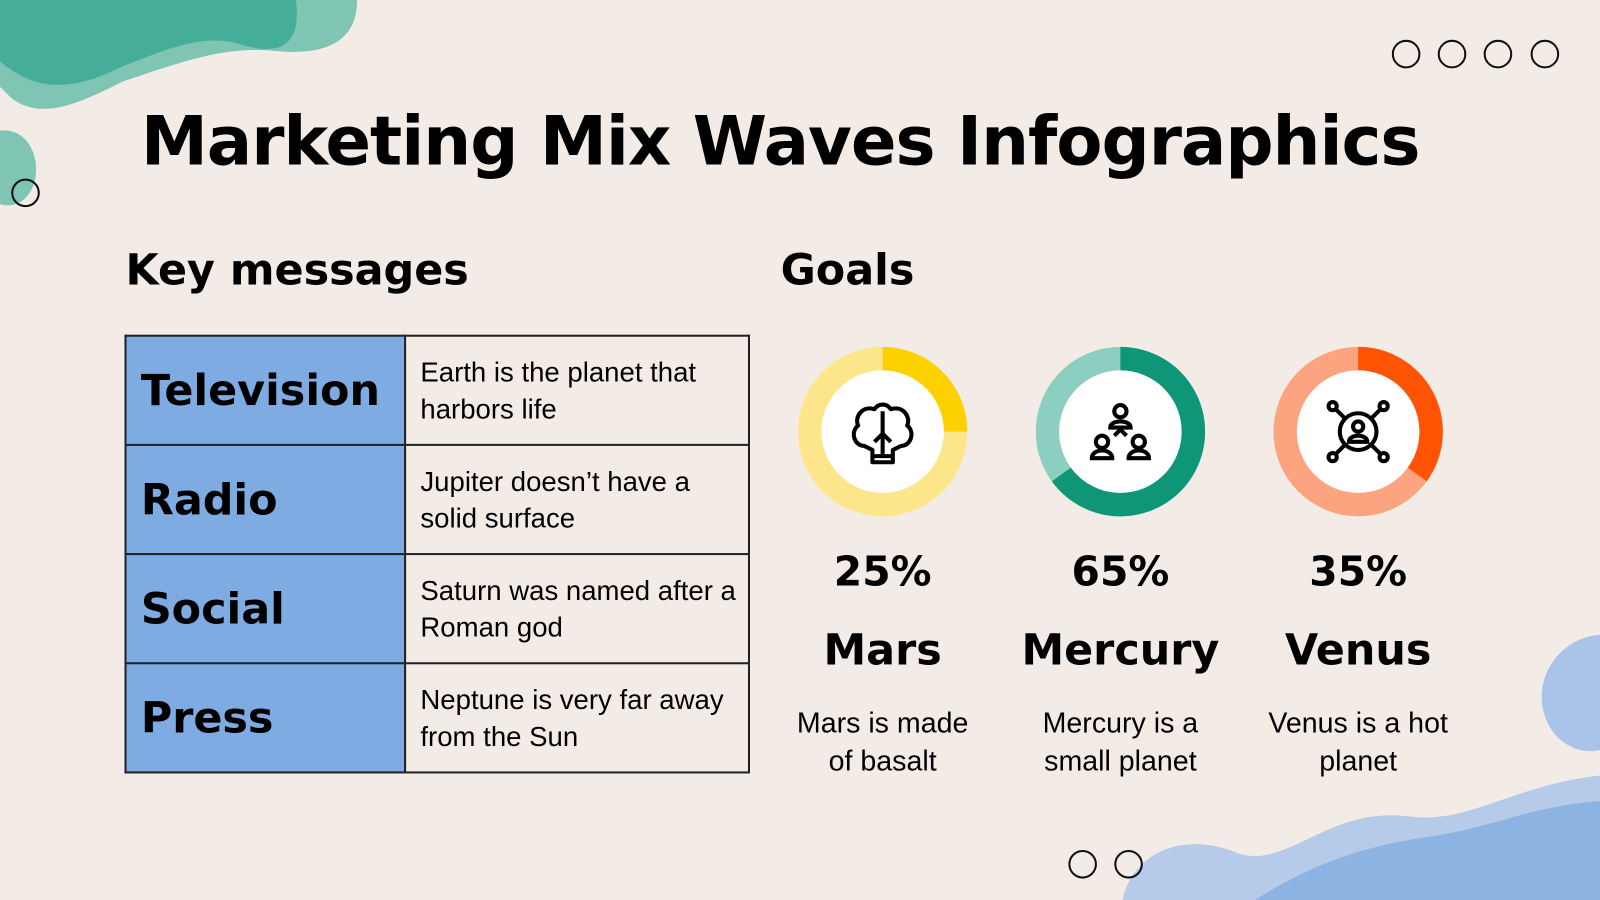  Describe the element at coordinates (577, 718) in the screenshot. I see `message-cell: Neptune is very far away from the Sun` at that location.